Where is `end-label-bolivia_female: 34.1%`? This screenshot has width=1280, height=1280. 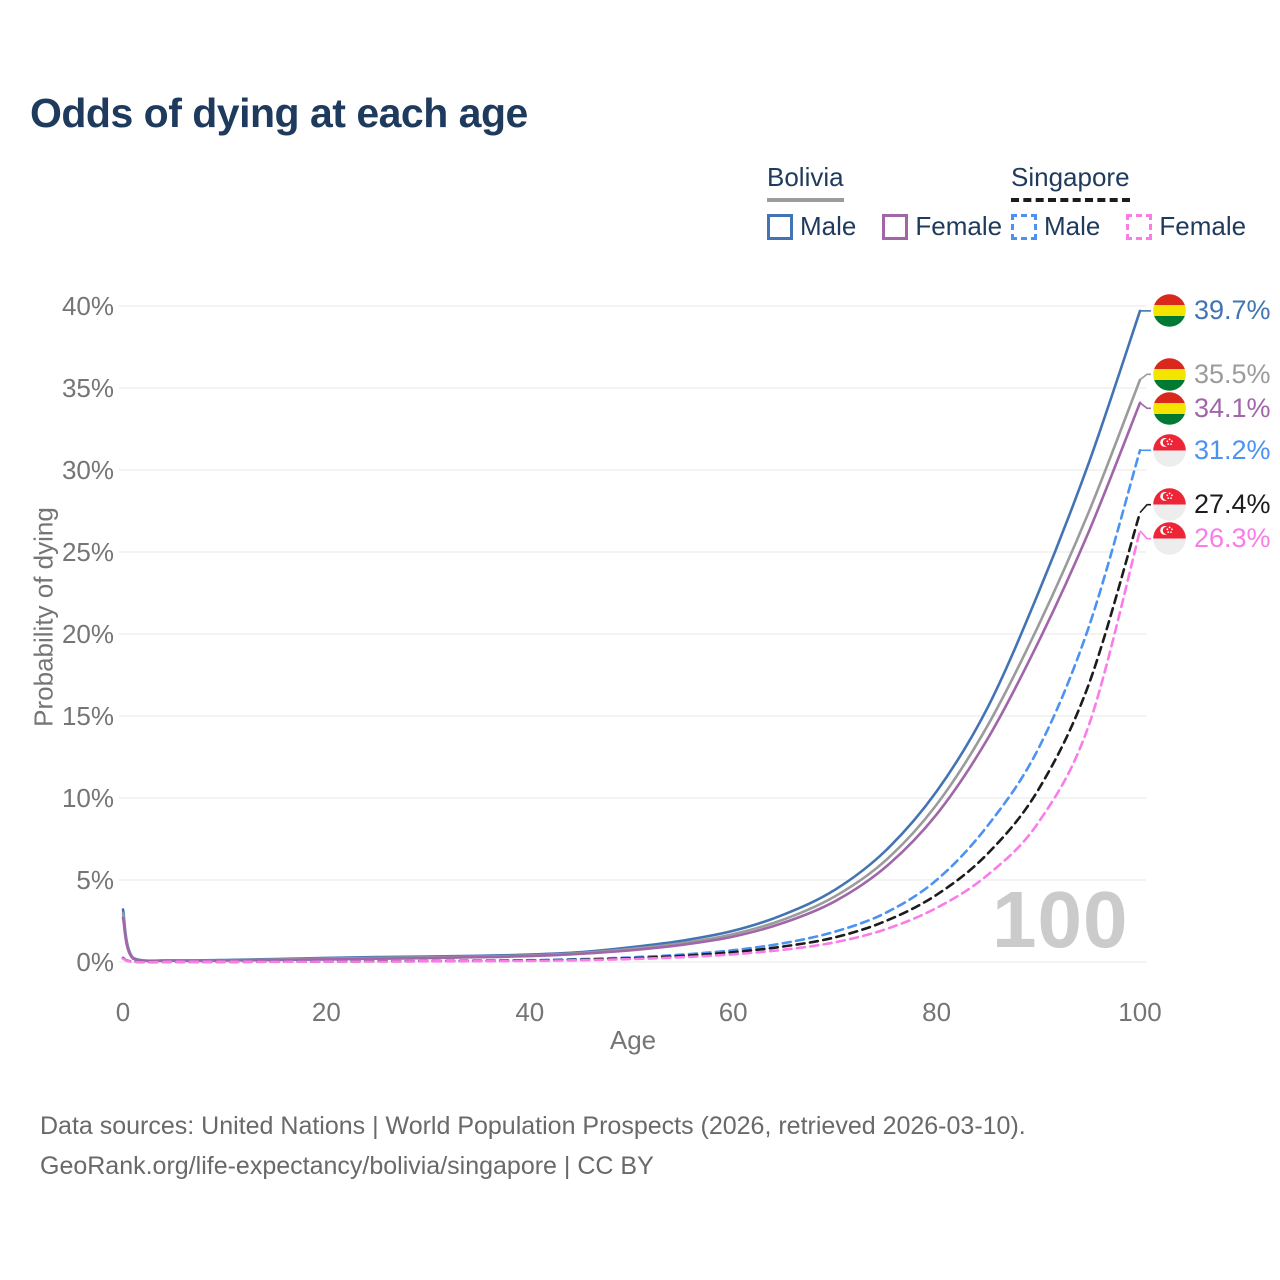
end-label-bolivia_female: 34.1% is located at coordinates (1212, 408).